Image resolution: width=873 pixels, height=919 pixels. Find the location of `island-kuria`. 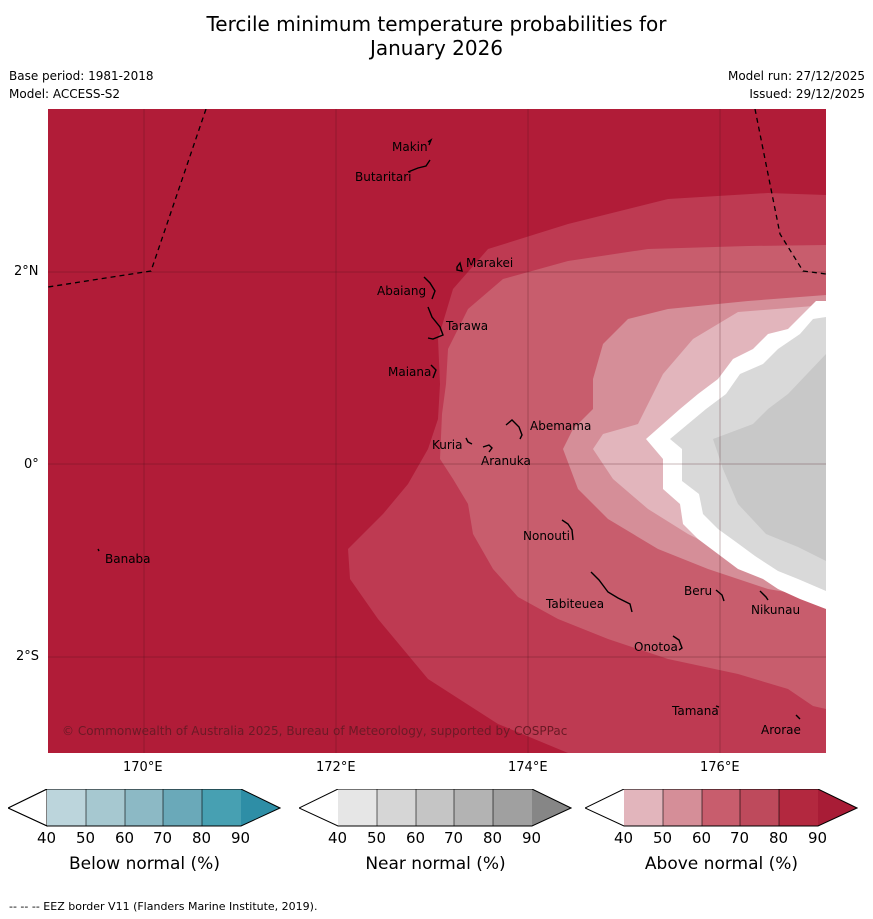

island-kuria is located at coordinates (469, 441).